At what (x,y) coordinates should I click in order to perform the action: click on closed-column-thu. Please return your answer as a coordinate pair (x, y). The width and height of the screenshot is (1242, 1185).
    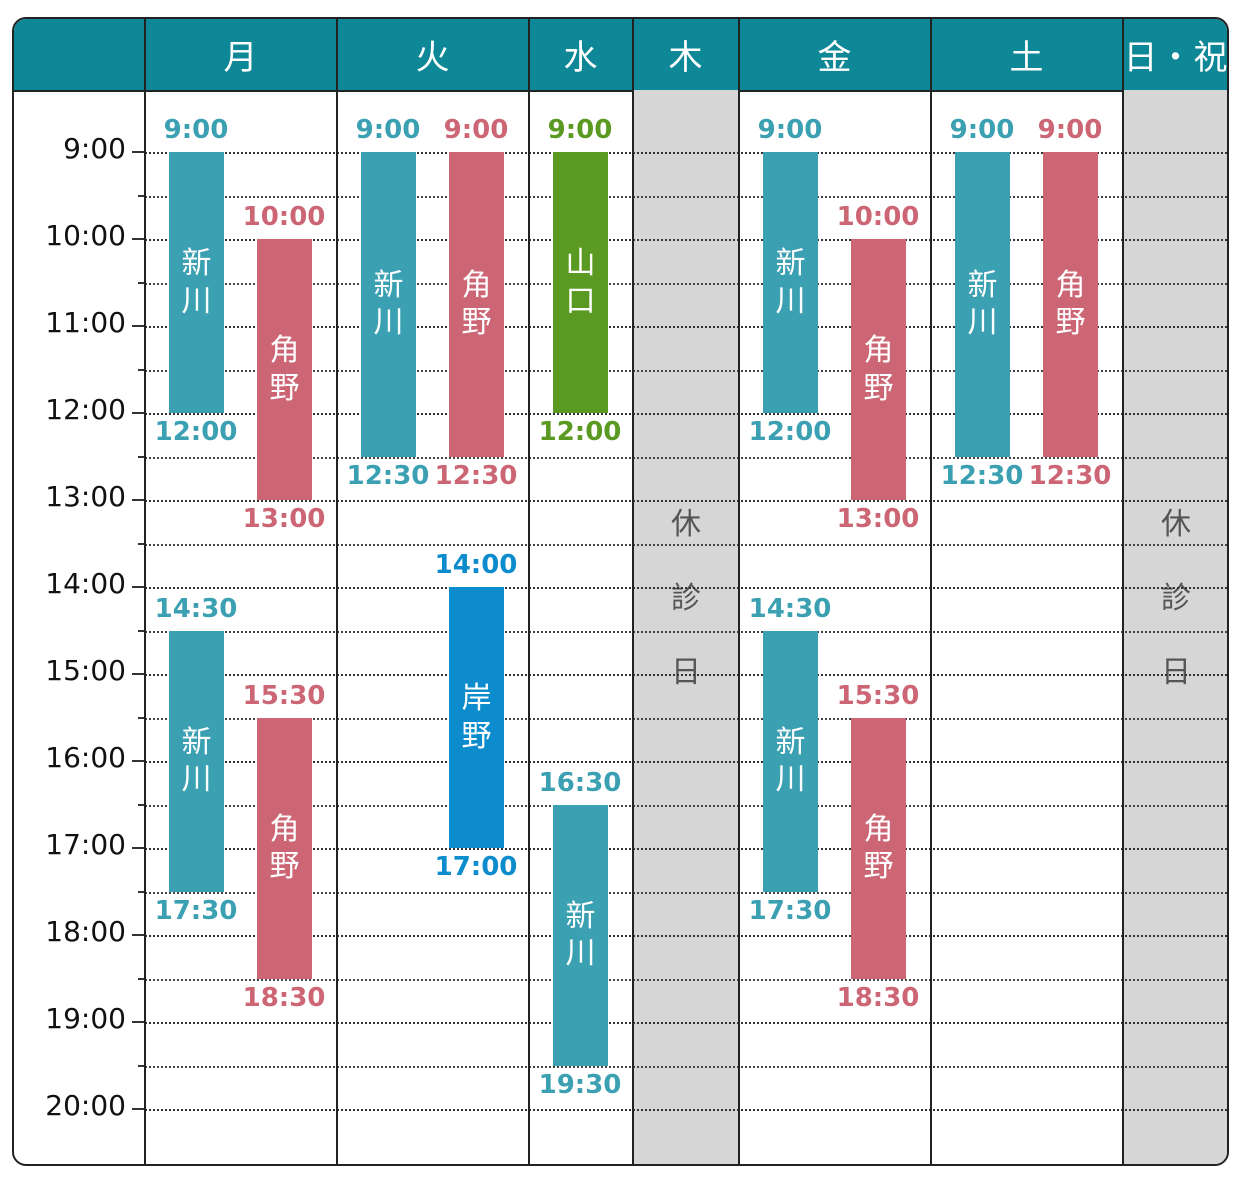
    Looking at the image, I should click on (686, 627).